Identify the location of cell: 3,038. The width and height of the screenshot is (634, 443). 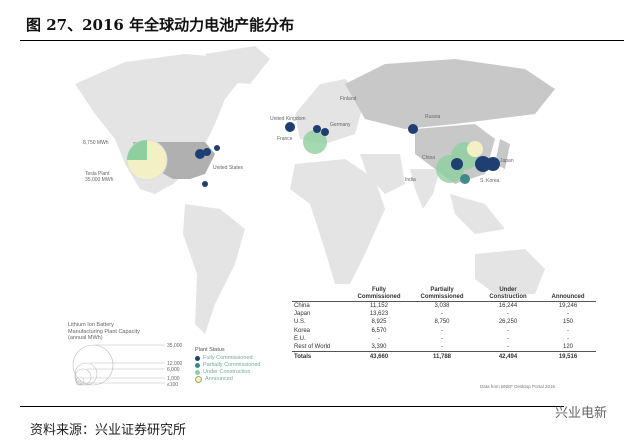
(442, 306).